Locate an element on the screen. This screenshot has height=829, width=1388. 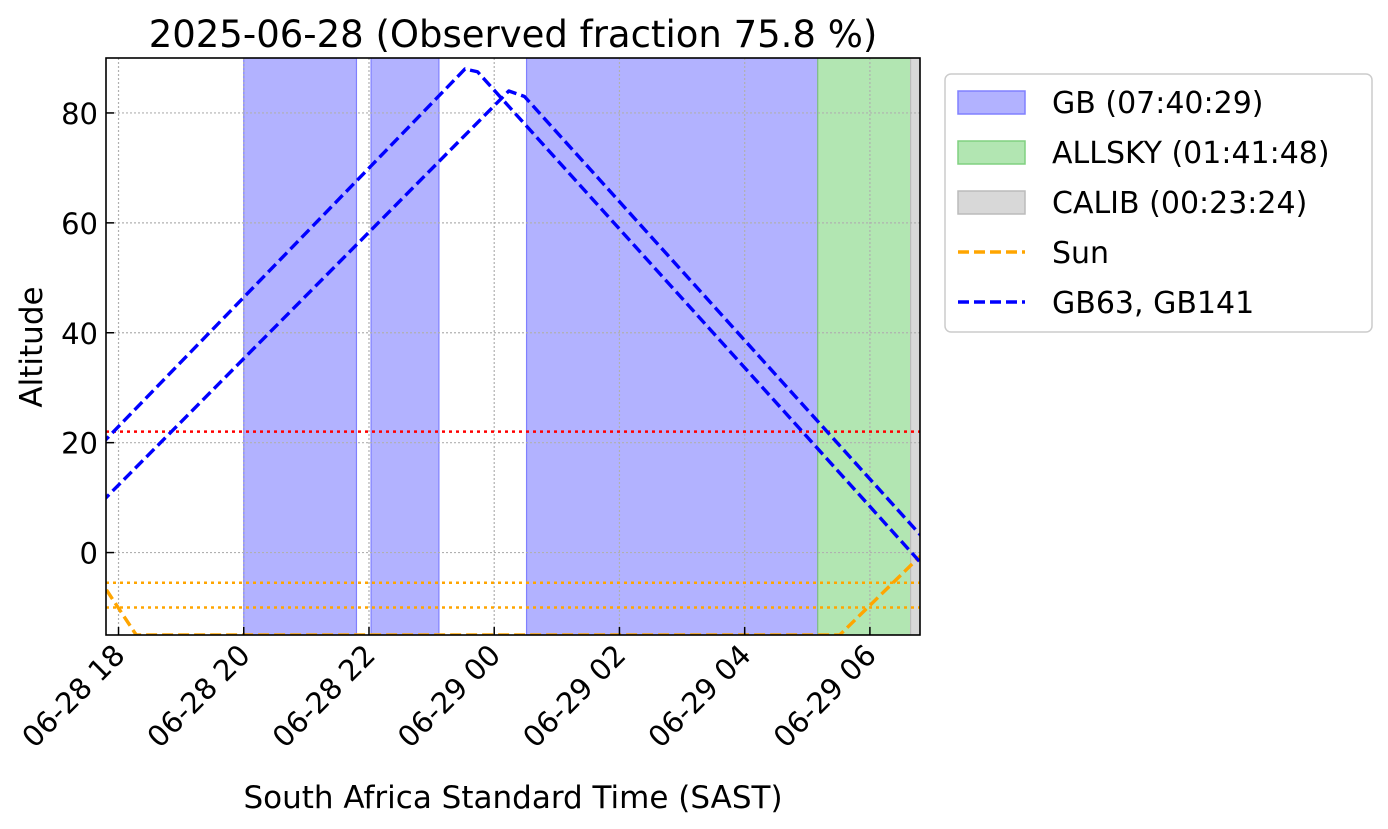
x-tick-label: 06-29 04 is located at coordinates (699, 696).